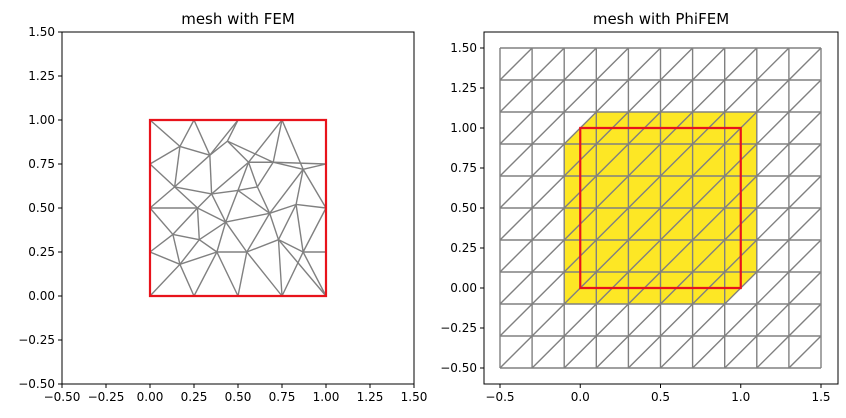  What do you see at coordinates (820, 397) in the screenshot?
I see `right-xtick-label: 1.5` at bounding box center [820, 397].